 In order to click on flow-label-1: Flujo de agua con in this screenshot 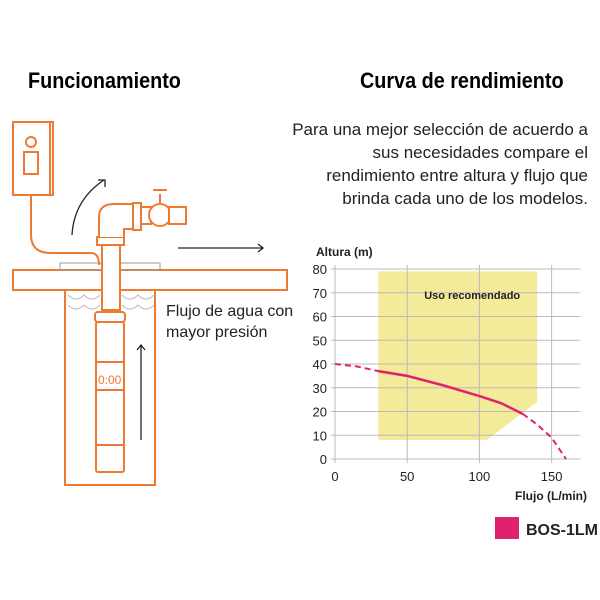, I will do `click(229, 311)`.